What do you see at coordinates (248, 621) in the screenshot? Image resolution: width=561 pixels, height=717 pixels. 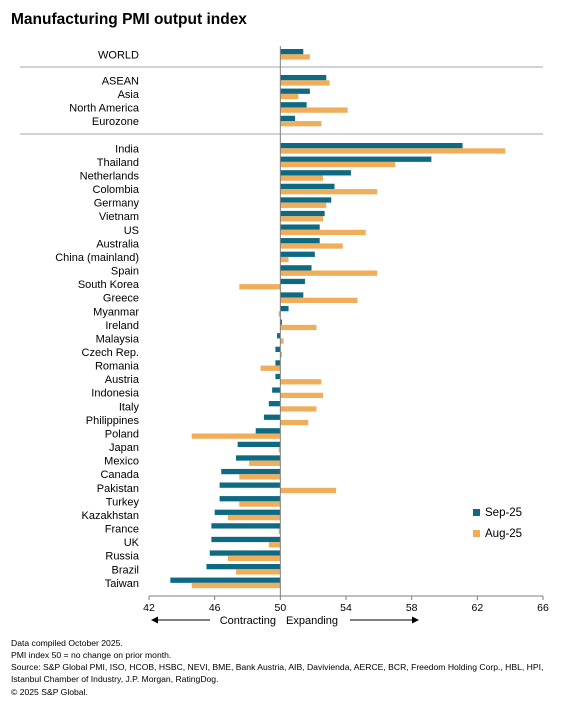 I see `contracting-label: Contracting` at bounding box center [248, 621].